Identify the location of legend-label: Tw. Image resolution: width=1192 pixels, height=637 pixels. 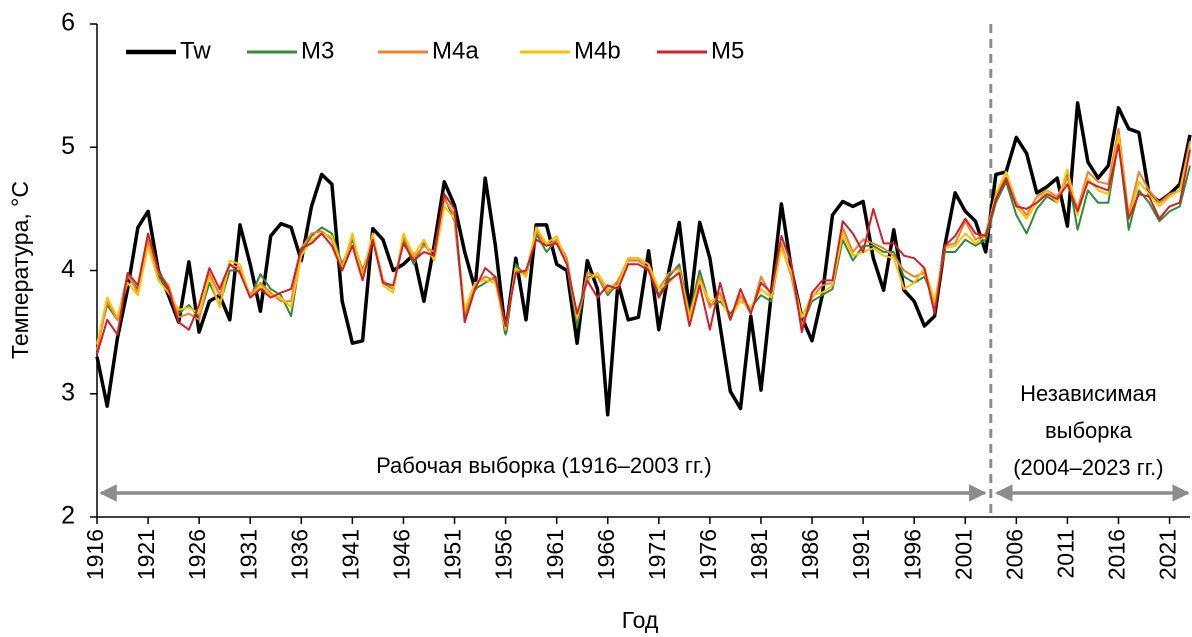
(195, 50).